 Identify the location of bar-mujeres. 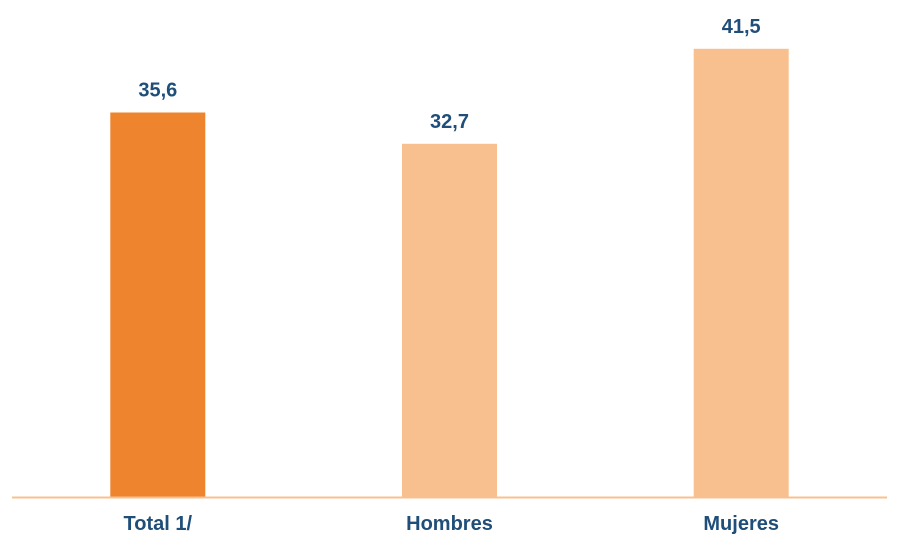
(741, 273).